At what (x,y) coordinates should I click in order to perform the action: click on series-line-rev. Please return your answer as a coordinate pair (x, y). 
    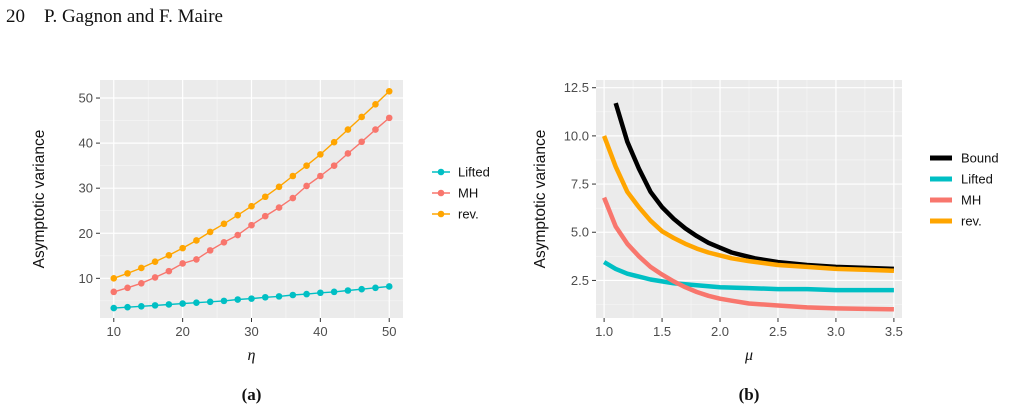
    Looking at the image, I should click on (747, 204).